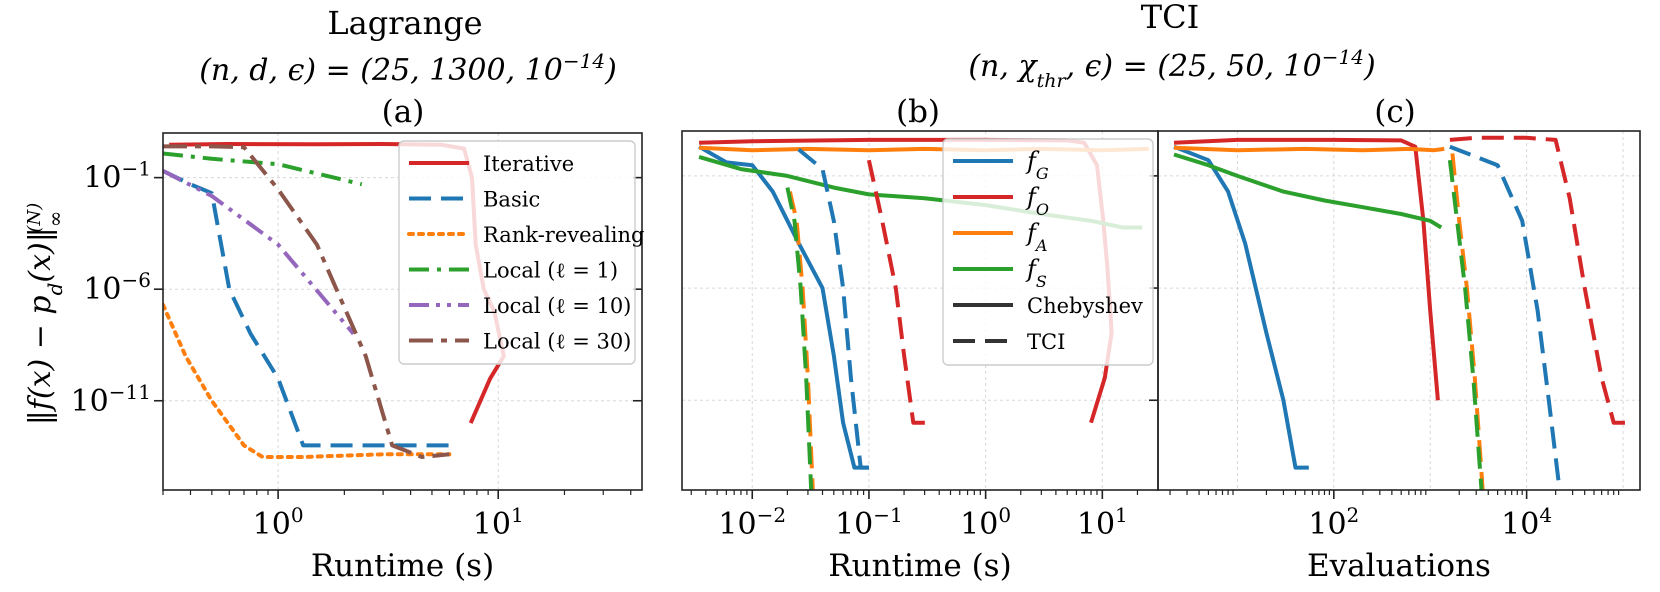 The image size is (1660, 592). I want to click on x-tick-label: 10⁻¹, so click(869, 522).